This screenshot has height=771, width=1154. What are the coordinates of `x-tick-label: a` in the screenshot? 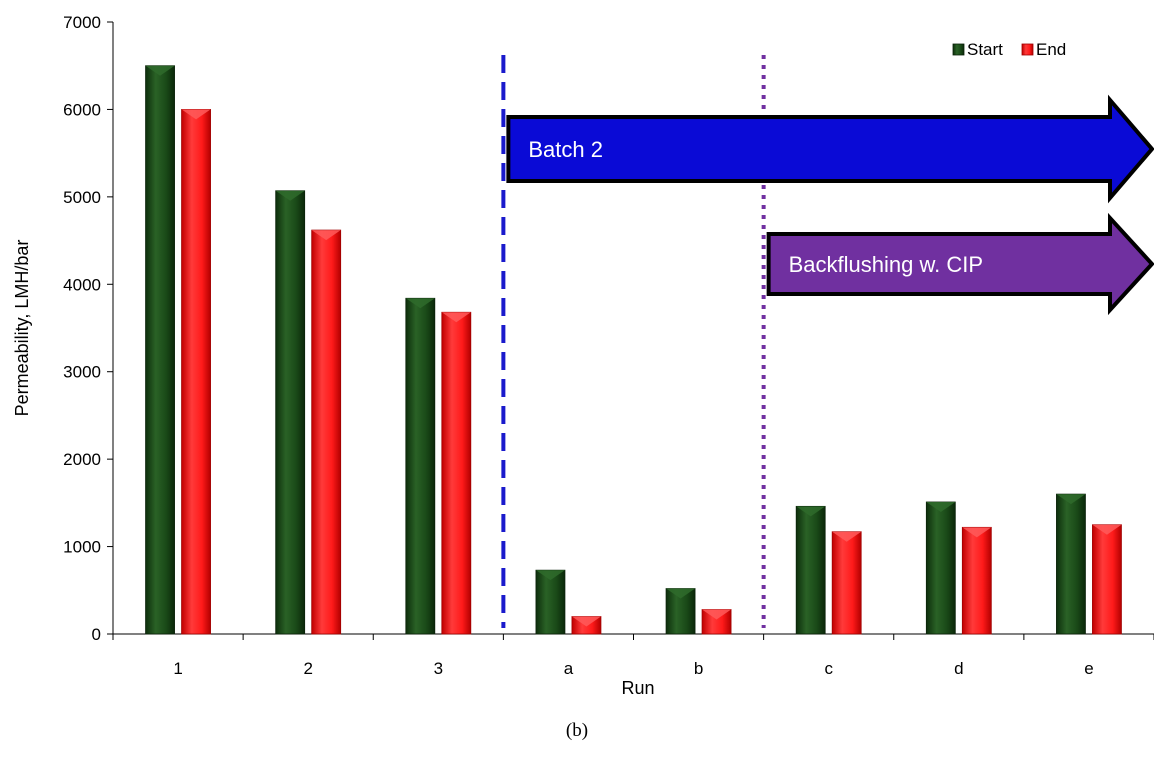 It's located at (569, 668).